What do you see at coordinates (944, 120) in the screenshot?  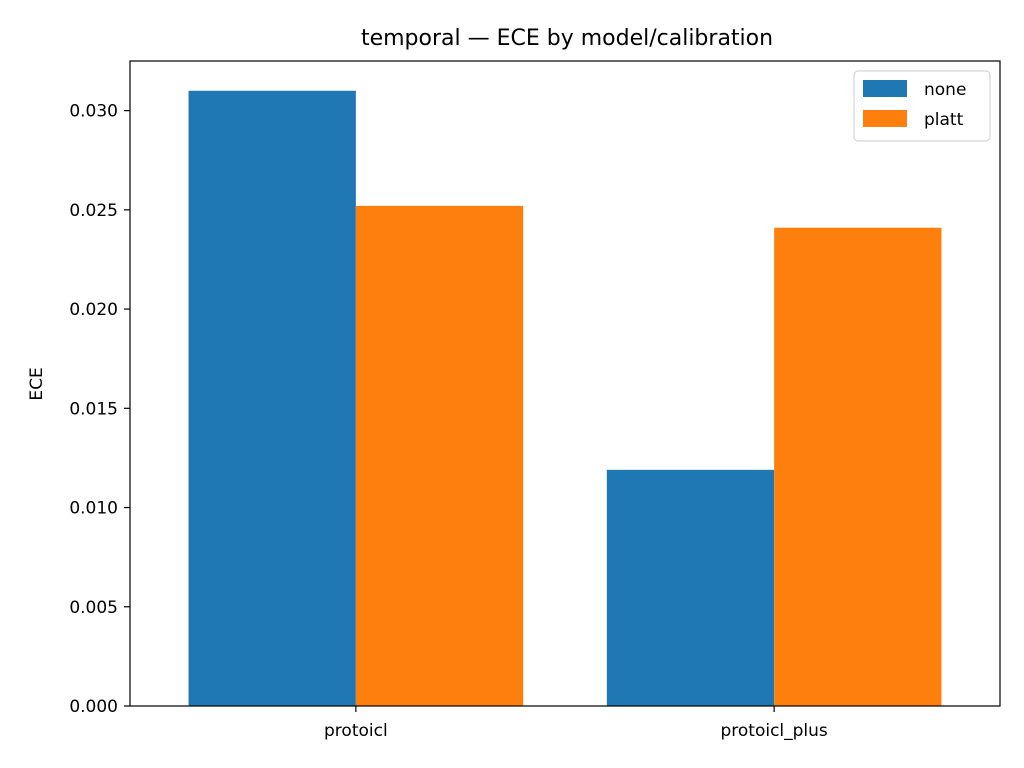 I see `legend-label-platt: platt` at bounding box center [944, 120].